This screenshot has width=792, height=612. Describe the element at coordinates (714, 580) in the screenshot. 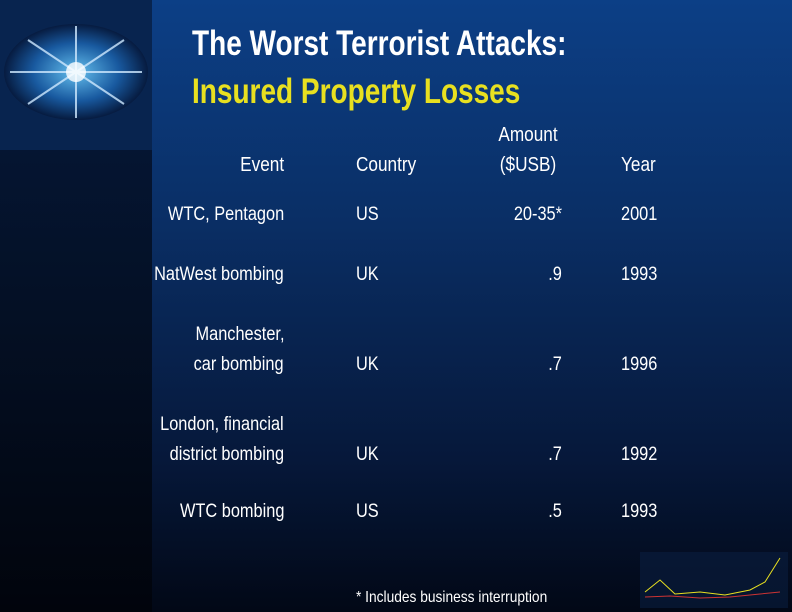

I see `thumbnail-chart` at that location.